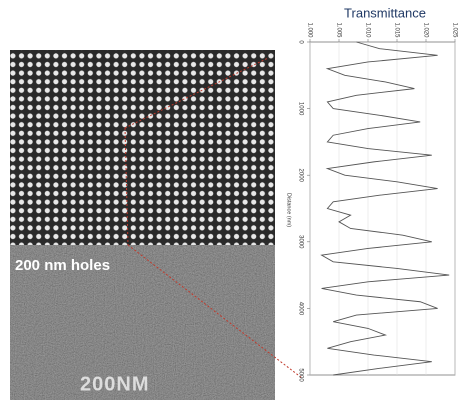  What do you see at coordinates (367, 30) in the screenshot?
I see `transmittance-tick-label: 1.010` at bounding box center [367, 30].